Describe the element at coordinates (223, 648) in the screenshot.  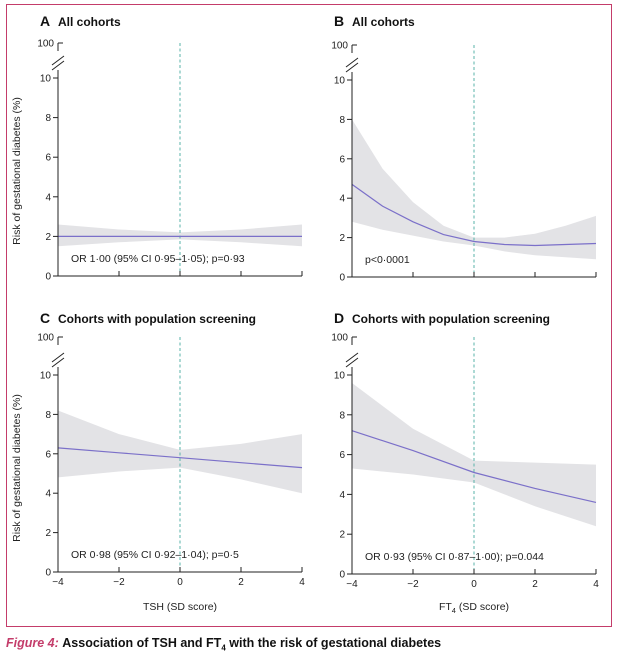
I see `caption-subscript: 4` at that location.